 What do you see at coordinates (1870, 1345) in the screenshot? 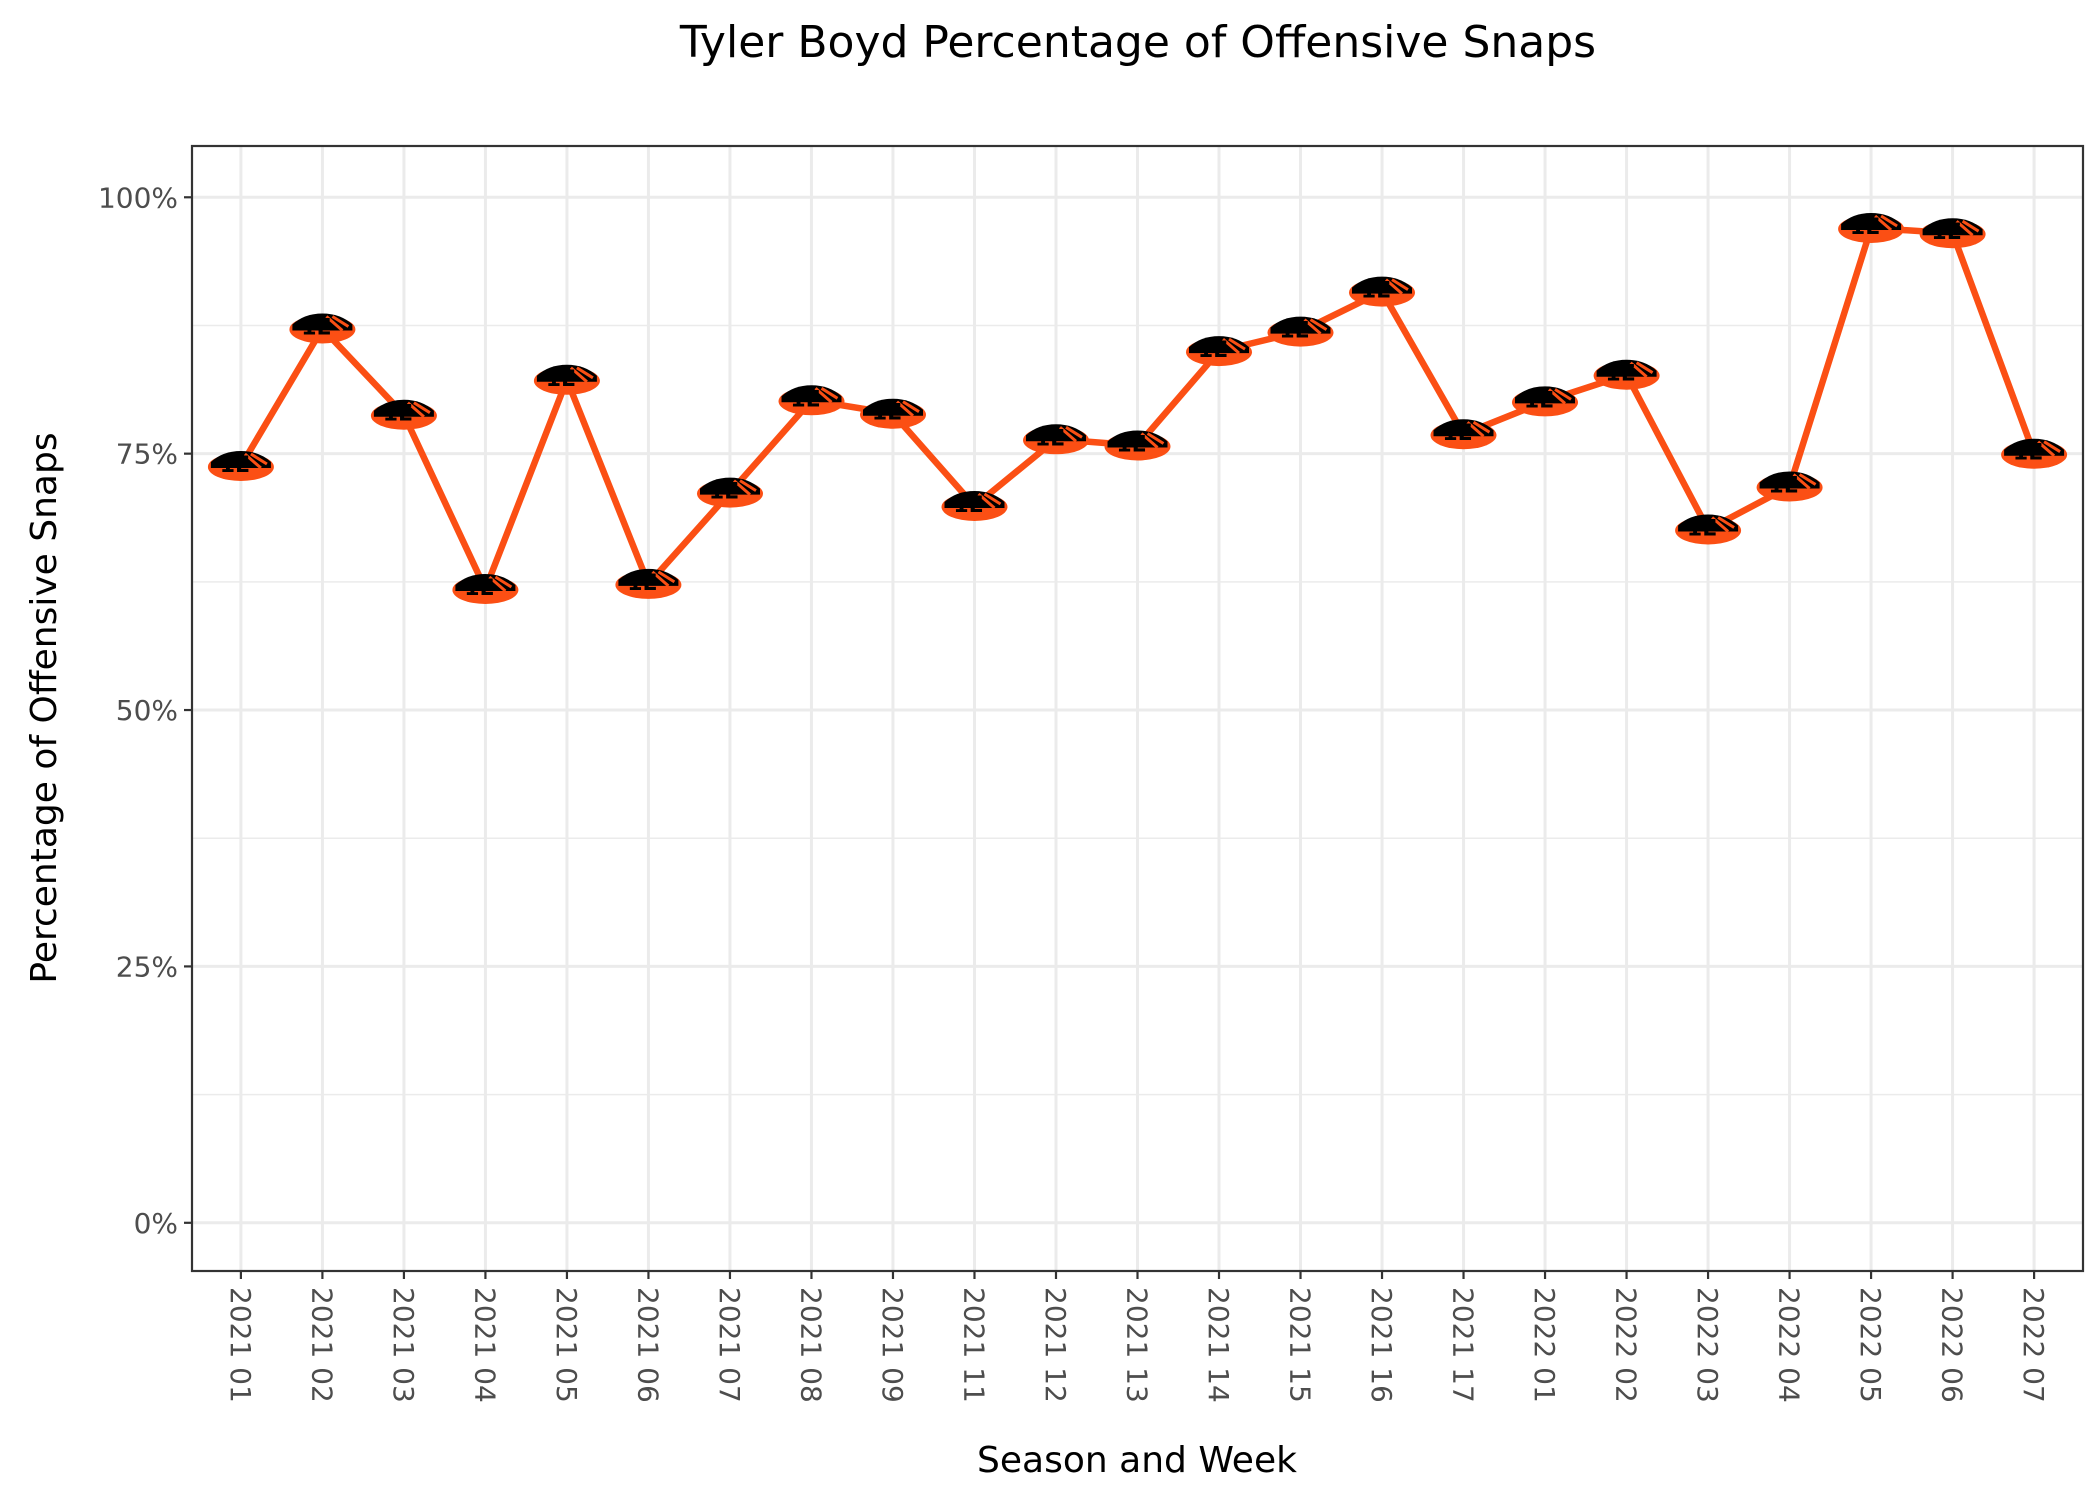
I see `x-tick-label: 2022 05` at bounding box center [1870, 1345].